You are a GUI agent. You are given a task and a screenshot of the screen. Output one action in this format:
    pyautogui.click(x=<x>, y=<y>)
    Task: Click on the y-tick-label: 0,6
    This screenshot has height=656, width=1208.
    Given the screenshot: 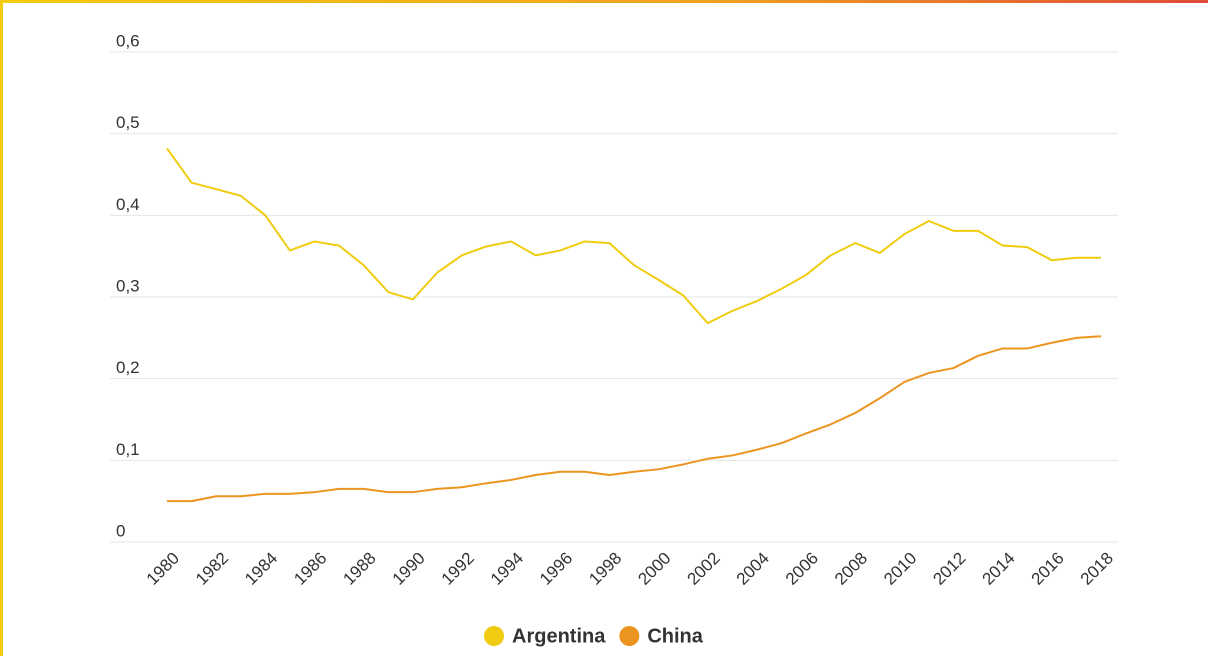 What is the action you would take?
    pyautogui.click(x=128, y=40)
    